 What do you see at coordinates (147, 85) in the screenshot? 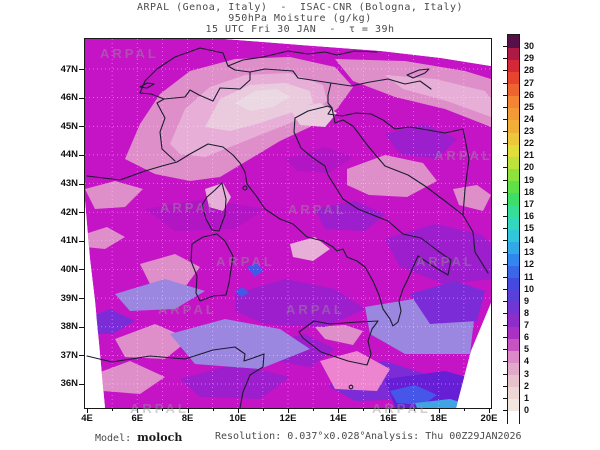
I see `lake-geneva` at bounding box center [147, 85].